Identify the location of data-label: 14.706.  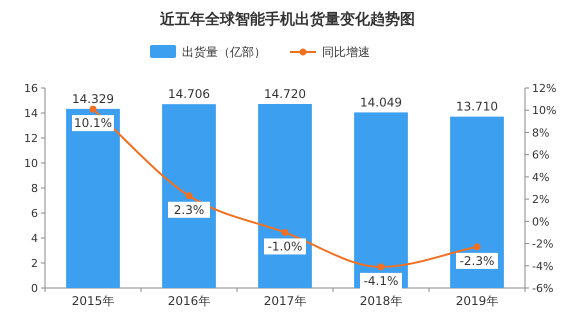
(189, 94).